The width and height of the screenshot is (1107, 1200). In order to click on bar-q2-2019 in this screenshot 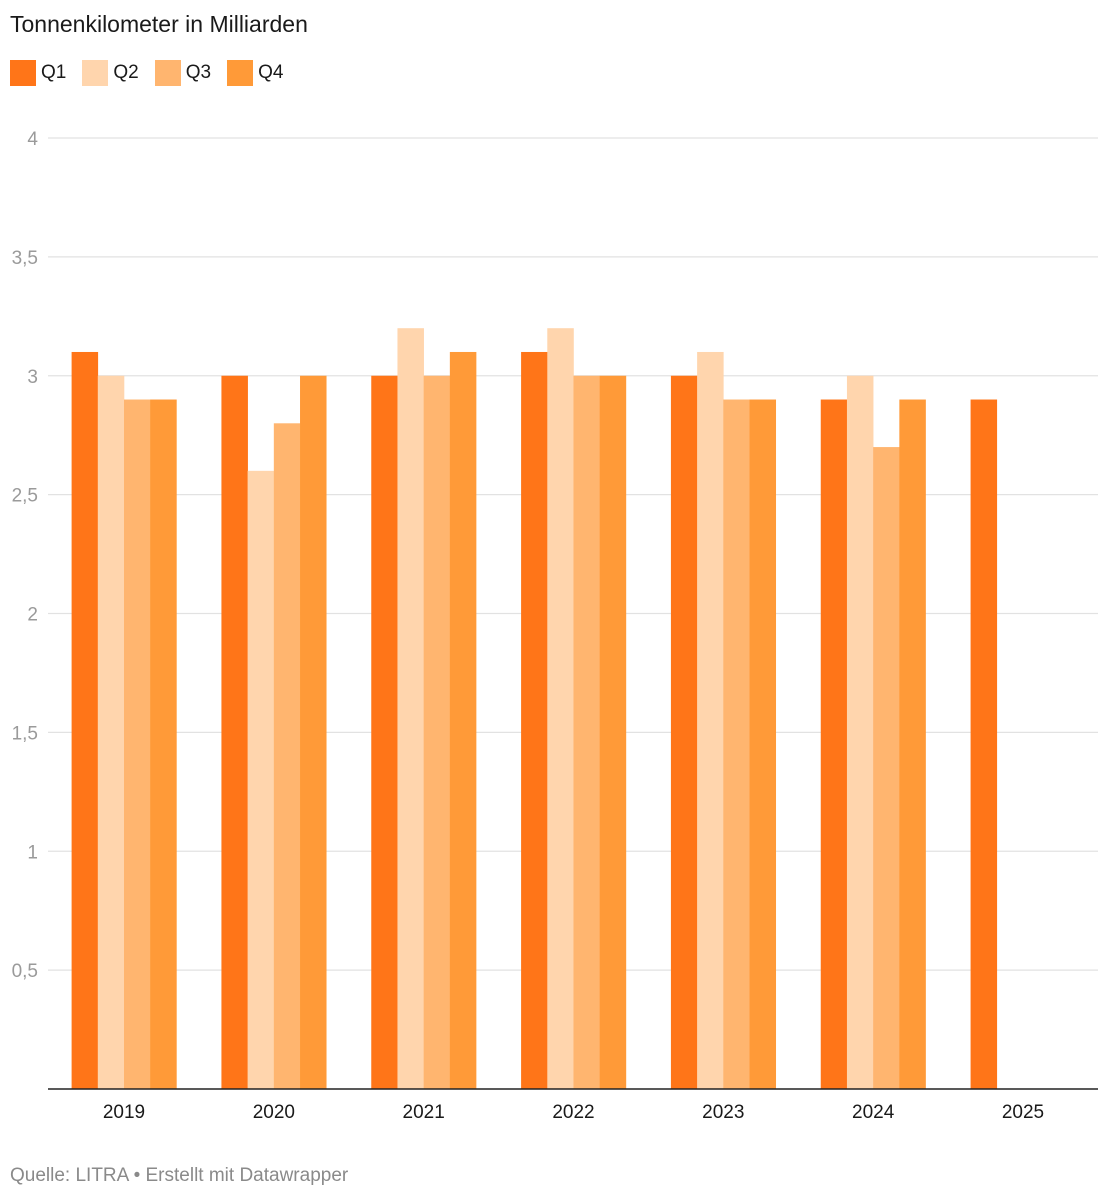, I will do `click(111, 732)`.